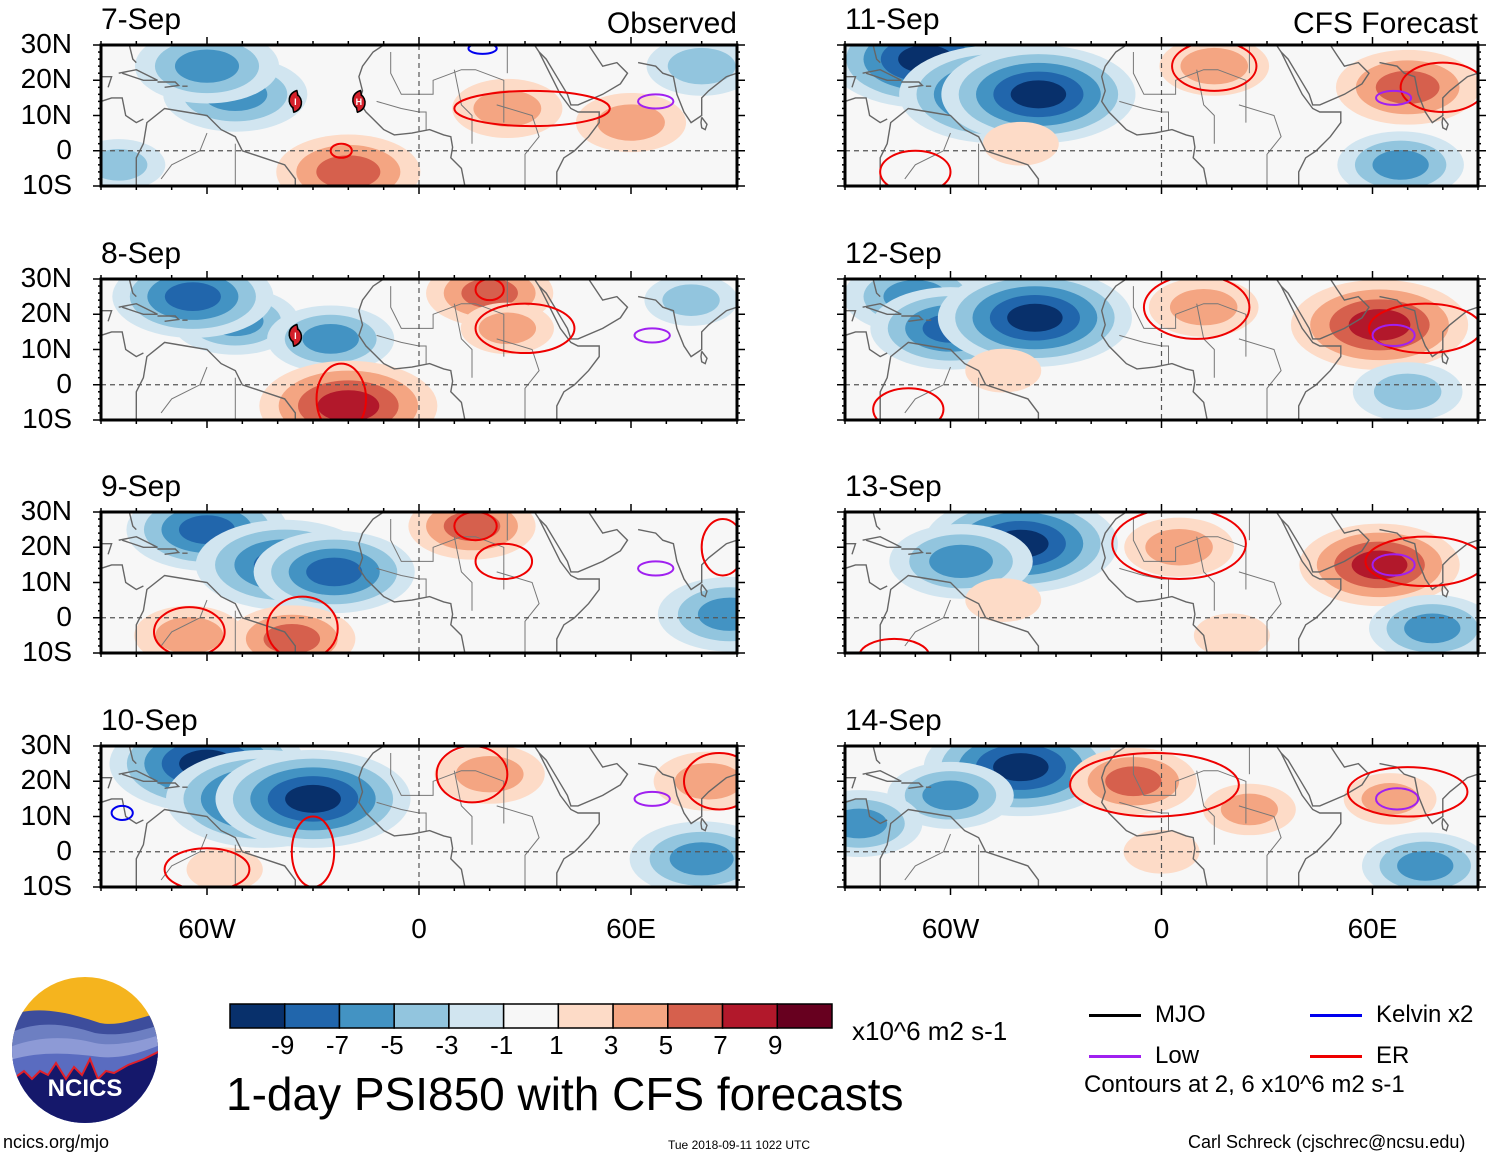 The height and width of the screenshot is (1159, 1510). What do you see at coordinates (1161, 115) in the screenshot?
I see `panel-frame` at bounding box center [1161, 115].